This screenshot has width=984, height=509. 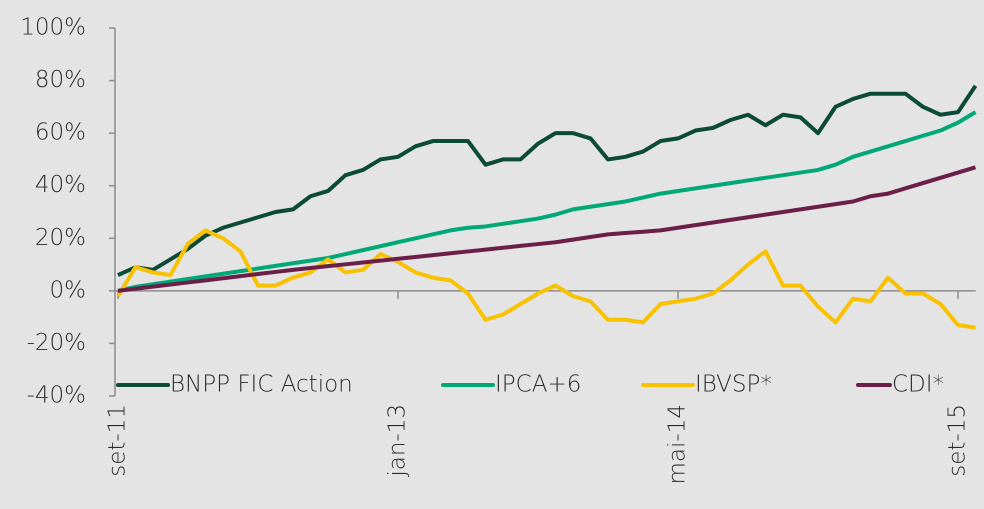 What do you see at coordinates (60, 238) in the screenshot?
I see `y-tick-label: 20%` at bounding box center [60, 238].